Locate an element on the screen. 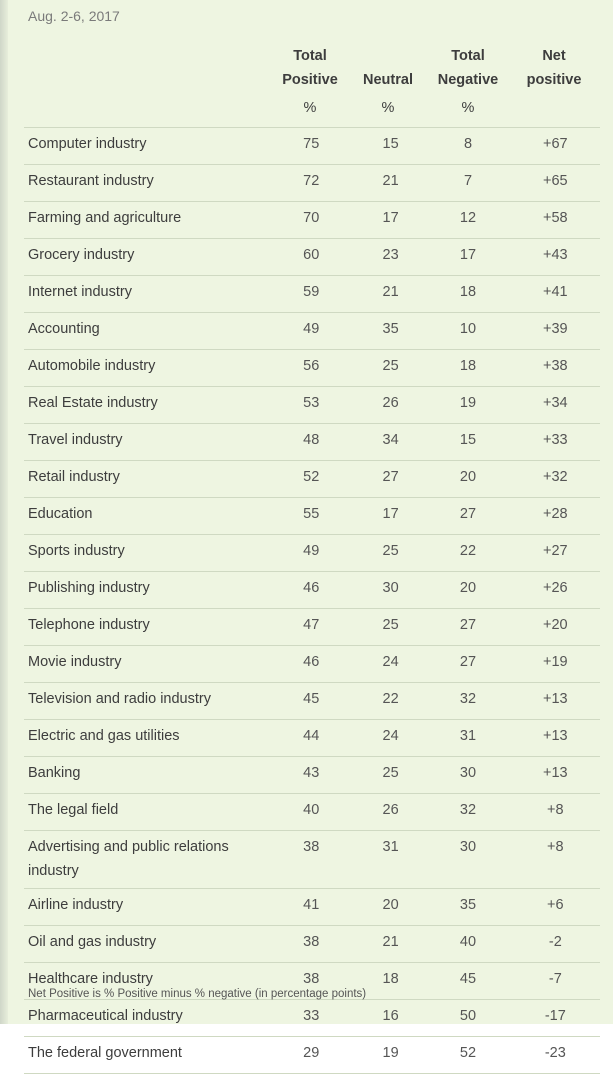  cell-positive: 60 is located at coordinates (311, 257).